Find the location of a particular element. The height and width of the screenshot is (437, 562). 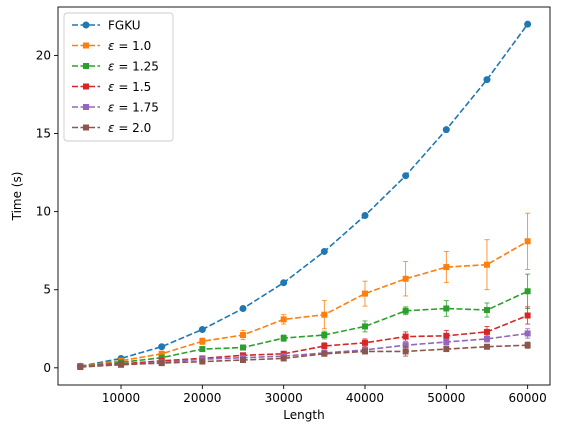

x-tick-label: 30000 is located at coordinates (284, 398).